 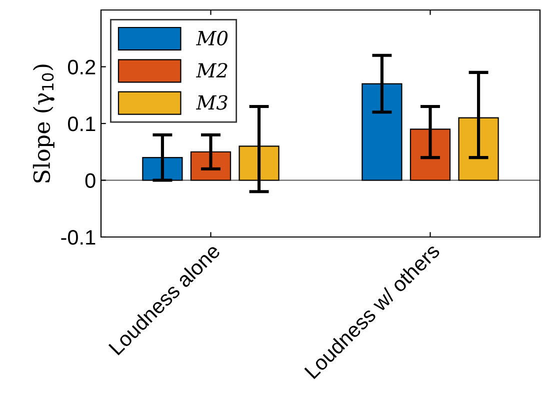 I want to click on y-tick-label: 0.2, so click(x=82, y=67).